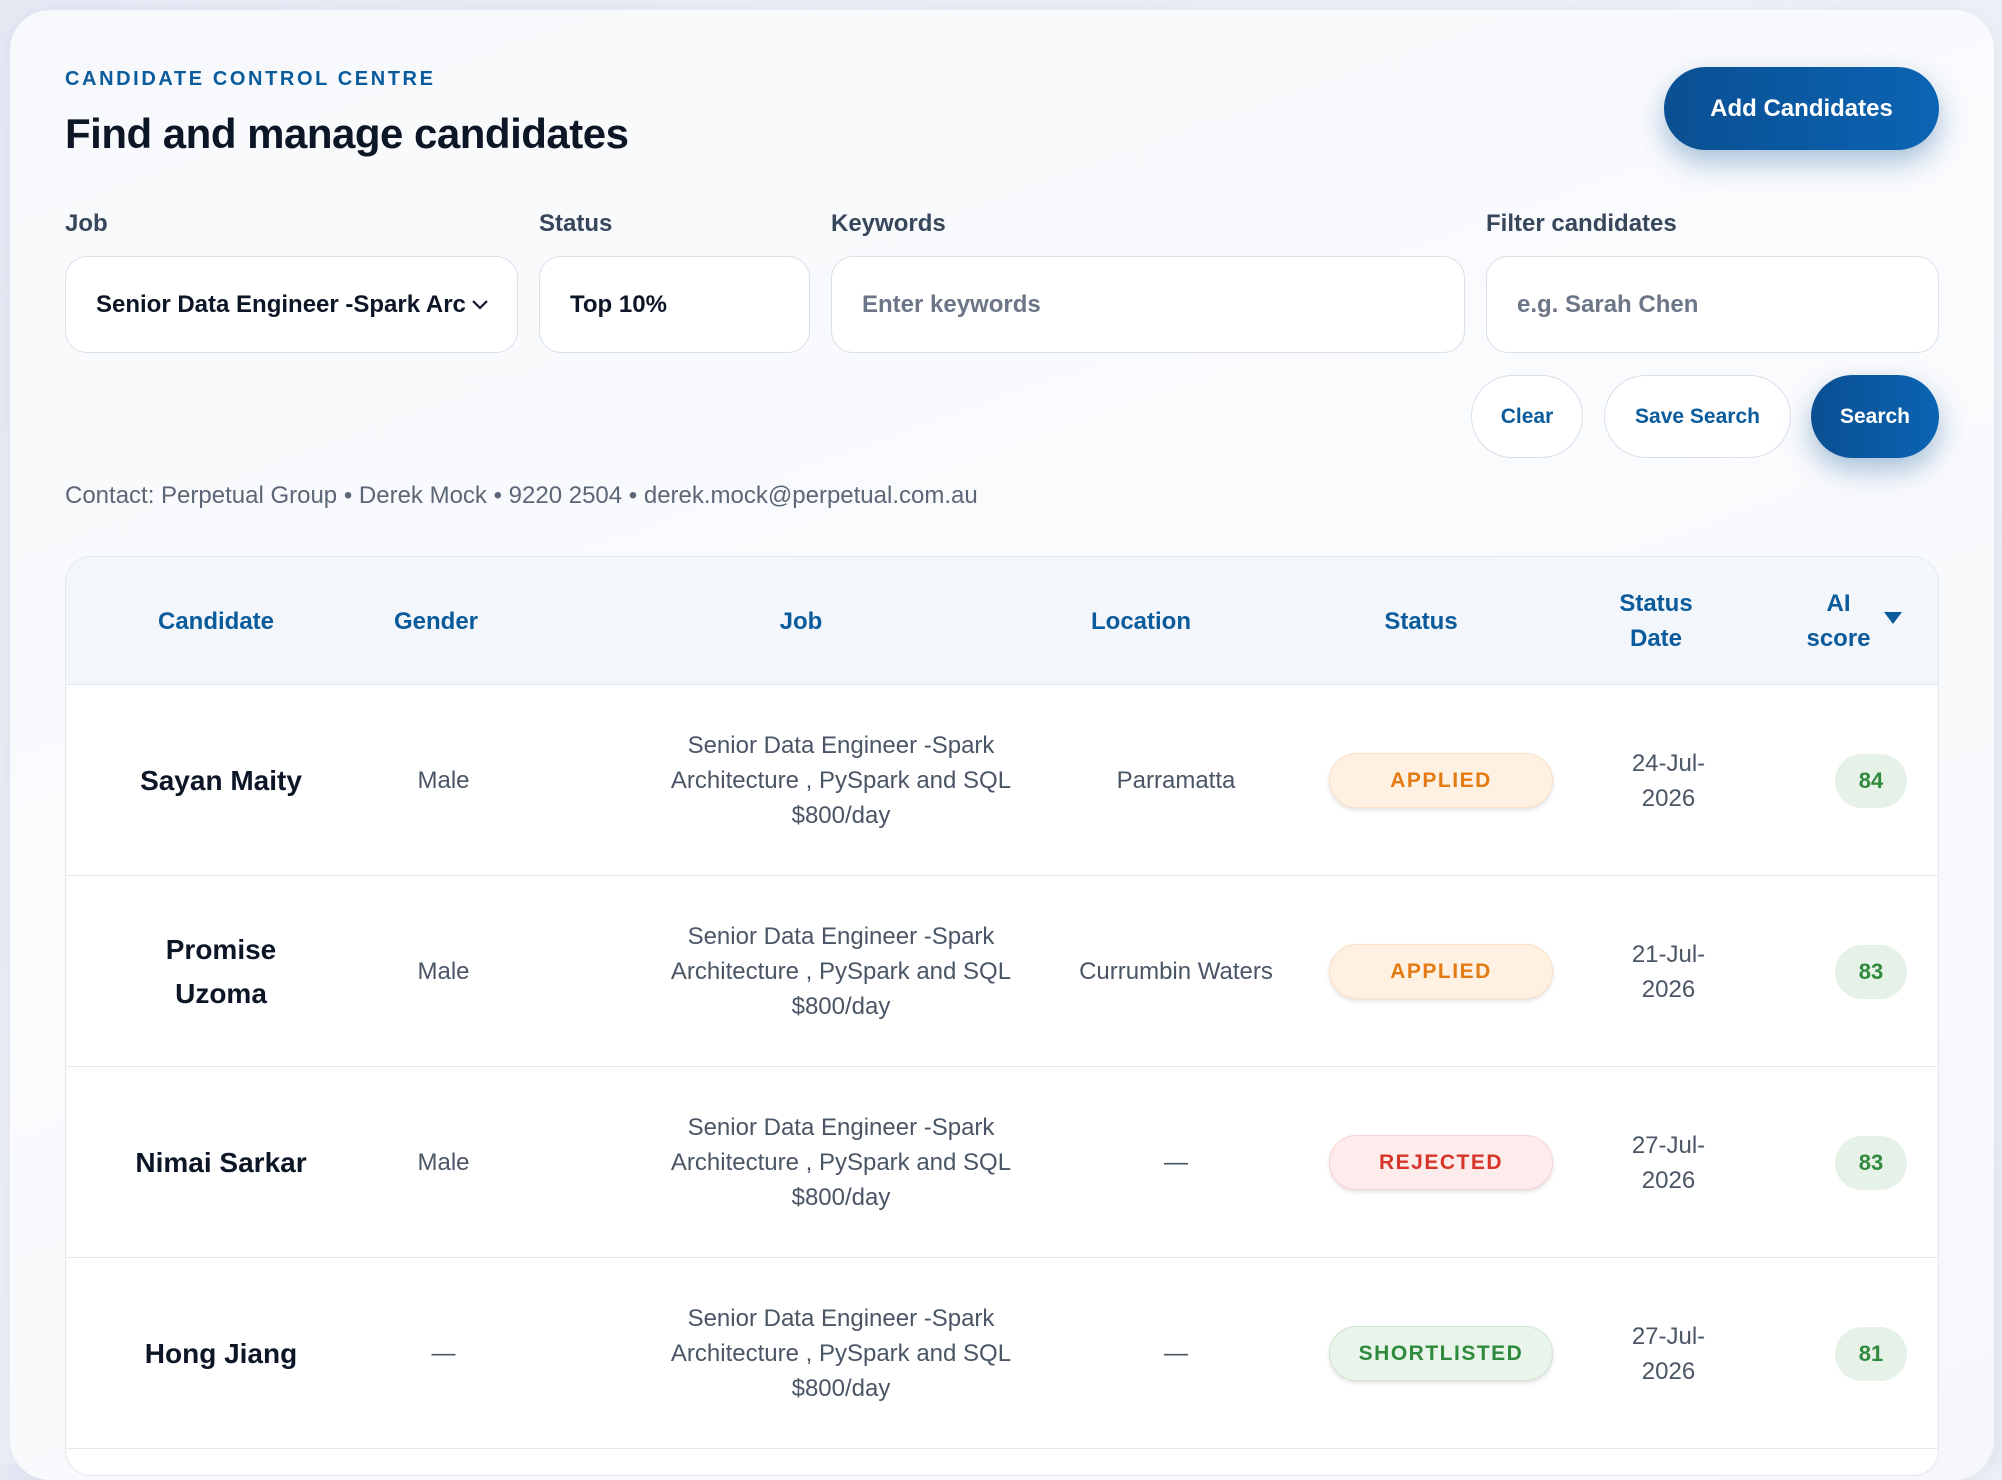 The width and height of the screenshot is (2002, 1480). Describe the element at coordinates (674, 304) in the screenshot. I see `status-select: Top 10%` at that location.